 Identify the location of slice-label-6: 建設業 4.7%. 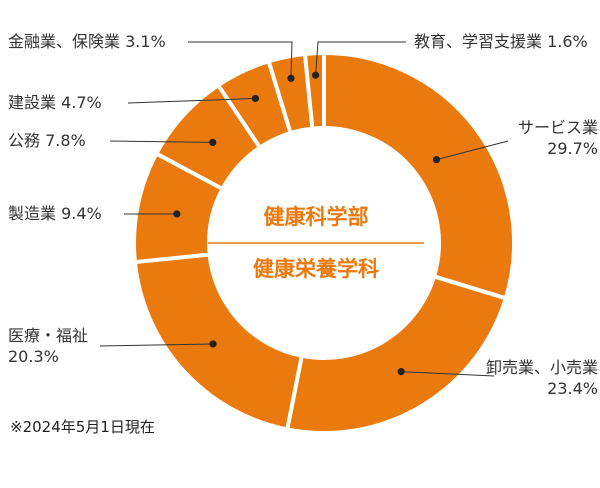
(55, 102).